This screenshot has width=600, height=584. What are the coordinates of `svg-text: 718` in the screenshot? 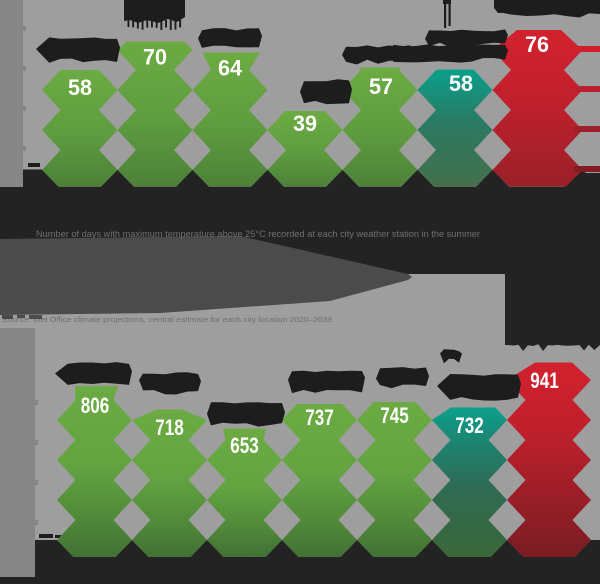 It's located at (169, 427).